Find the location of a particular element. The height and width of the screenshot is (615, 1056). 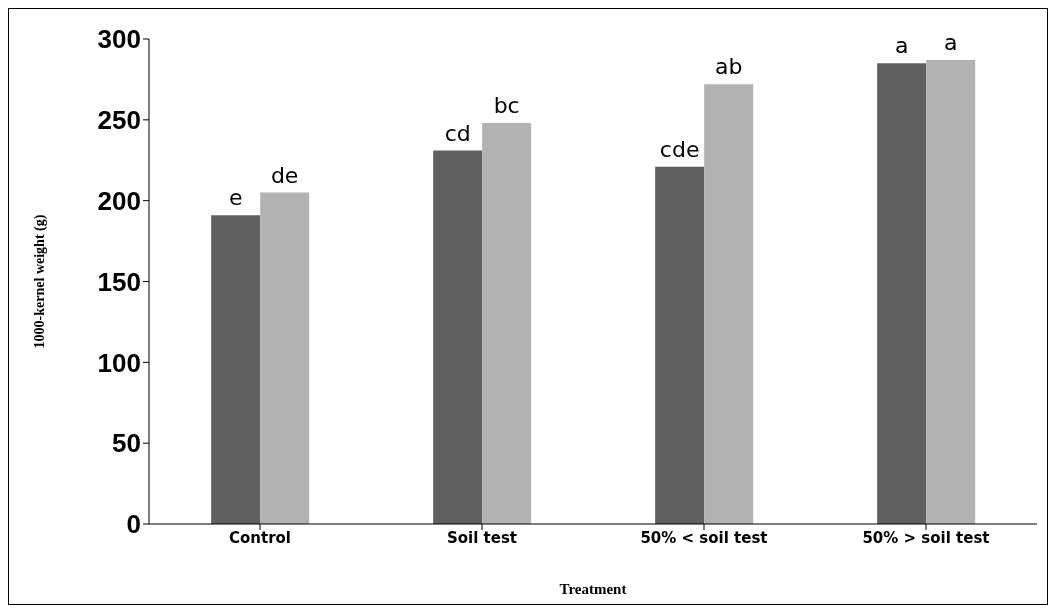

data-label: cde is located at coordinates (679, 149).